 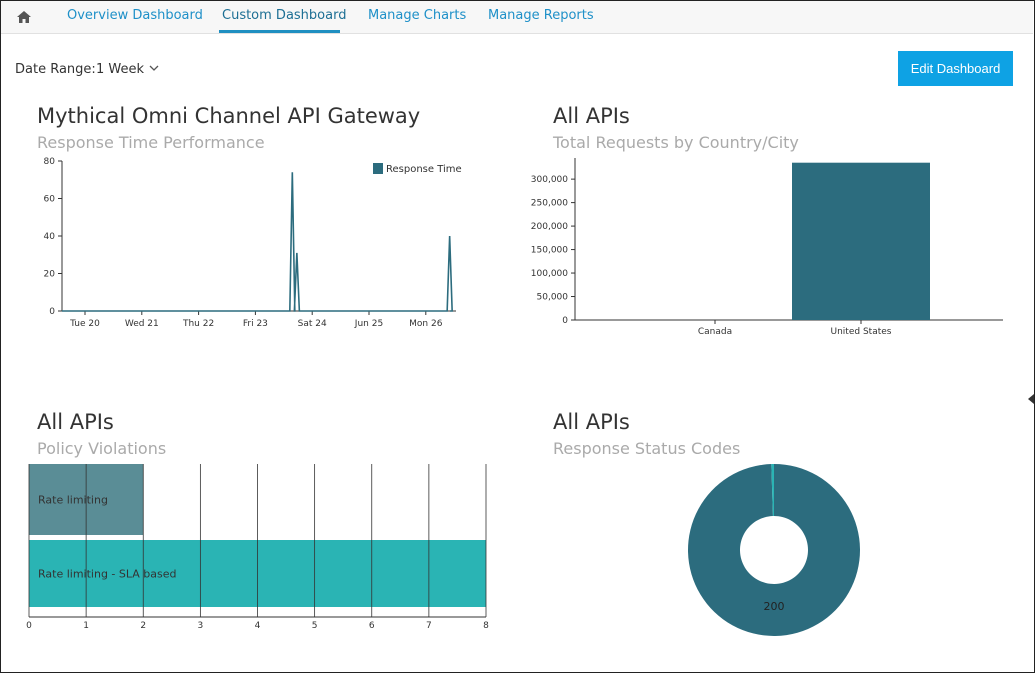 I want to click on x-tick-label: Fri 23, so click(x=255, y=324).